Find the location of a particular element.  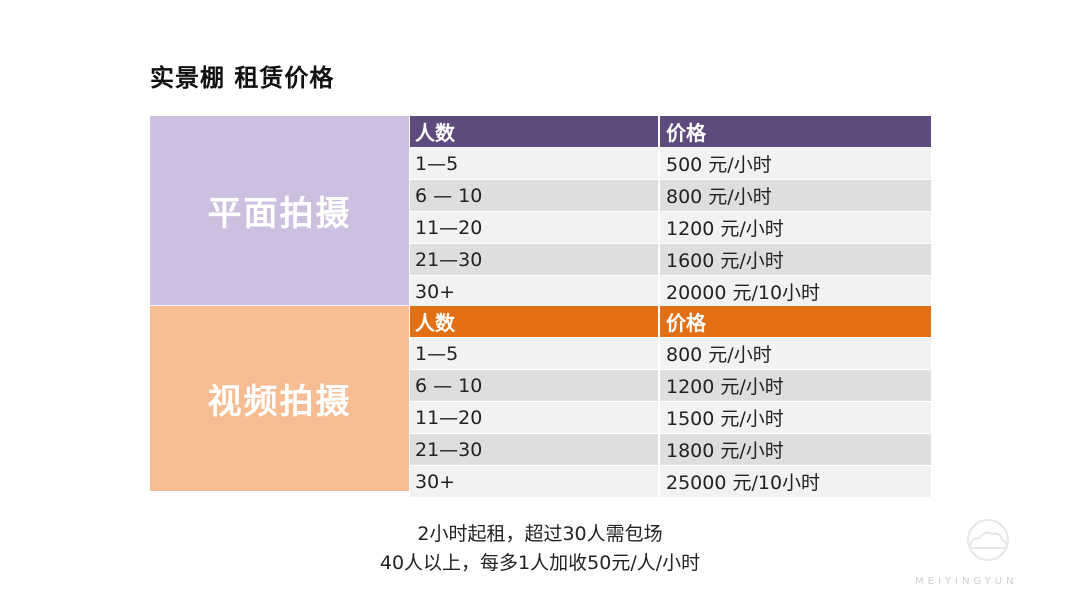

price-cell: 500 元/小时 is located at coordinates (719, 165).